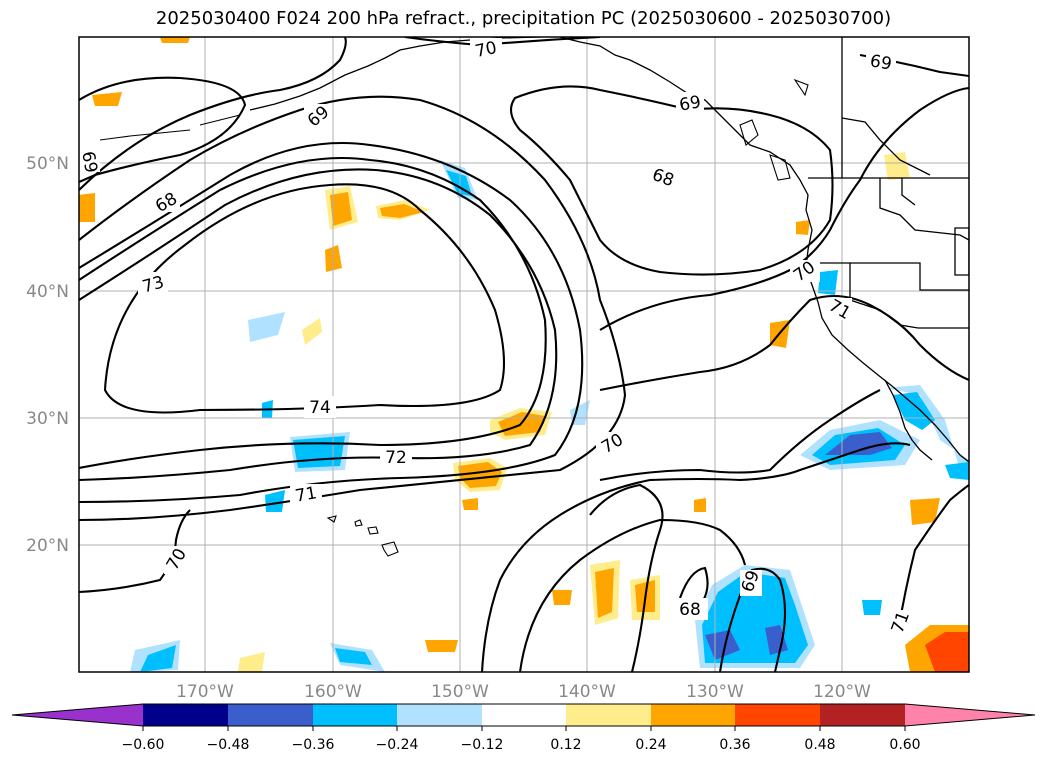  I want to click on lon-label: 160°W, so click(333, 692).